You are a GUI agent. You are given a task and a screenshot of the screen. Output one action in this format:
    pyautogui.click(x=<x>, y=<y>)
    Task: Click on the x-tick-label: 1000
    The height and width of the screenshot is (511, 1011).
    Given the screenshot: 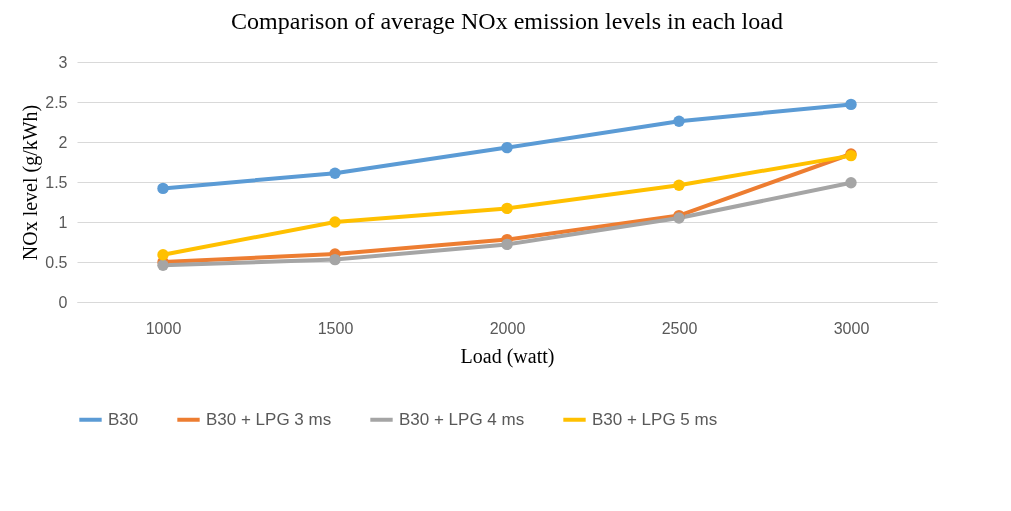 What is the action you would take?
    pyautogui.click(x=163, y=328)
    